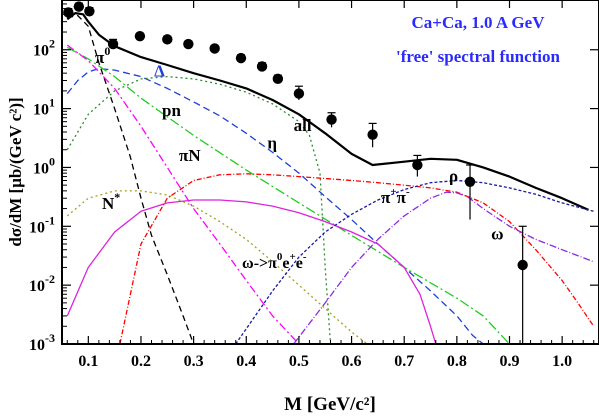  I want to click on y-tick-label-2: 10⁻¹, so click(42, 224).